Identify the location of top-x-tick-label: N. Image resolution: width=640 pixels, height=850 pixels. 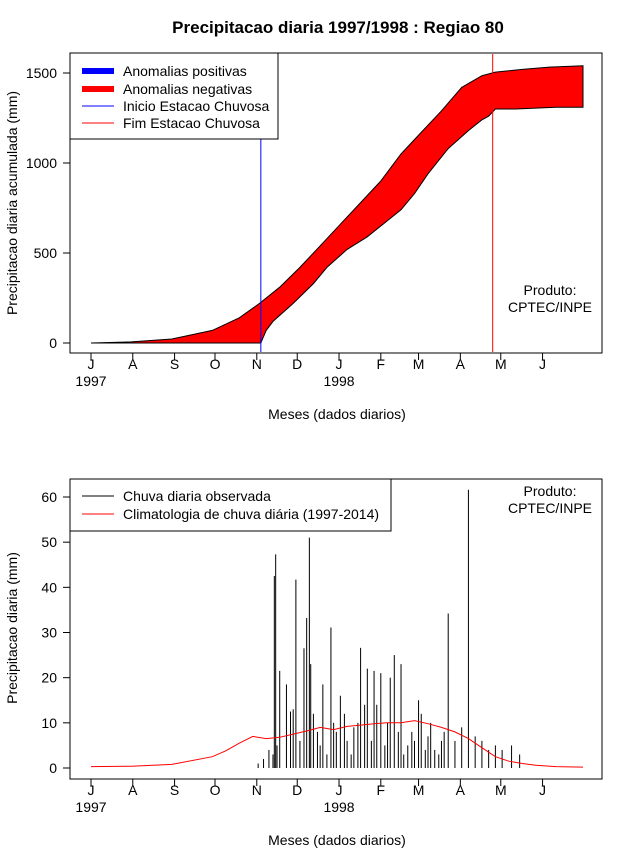
(257, 364).